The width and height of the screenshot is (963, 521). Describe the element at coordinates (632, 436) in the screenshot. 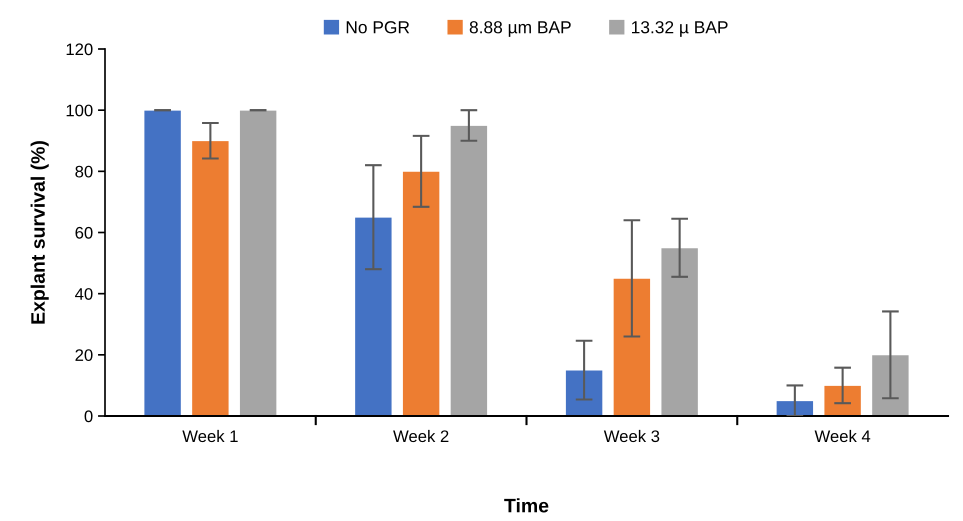

I see `x-tick-label: Week 3` at that location.